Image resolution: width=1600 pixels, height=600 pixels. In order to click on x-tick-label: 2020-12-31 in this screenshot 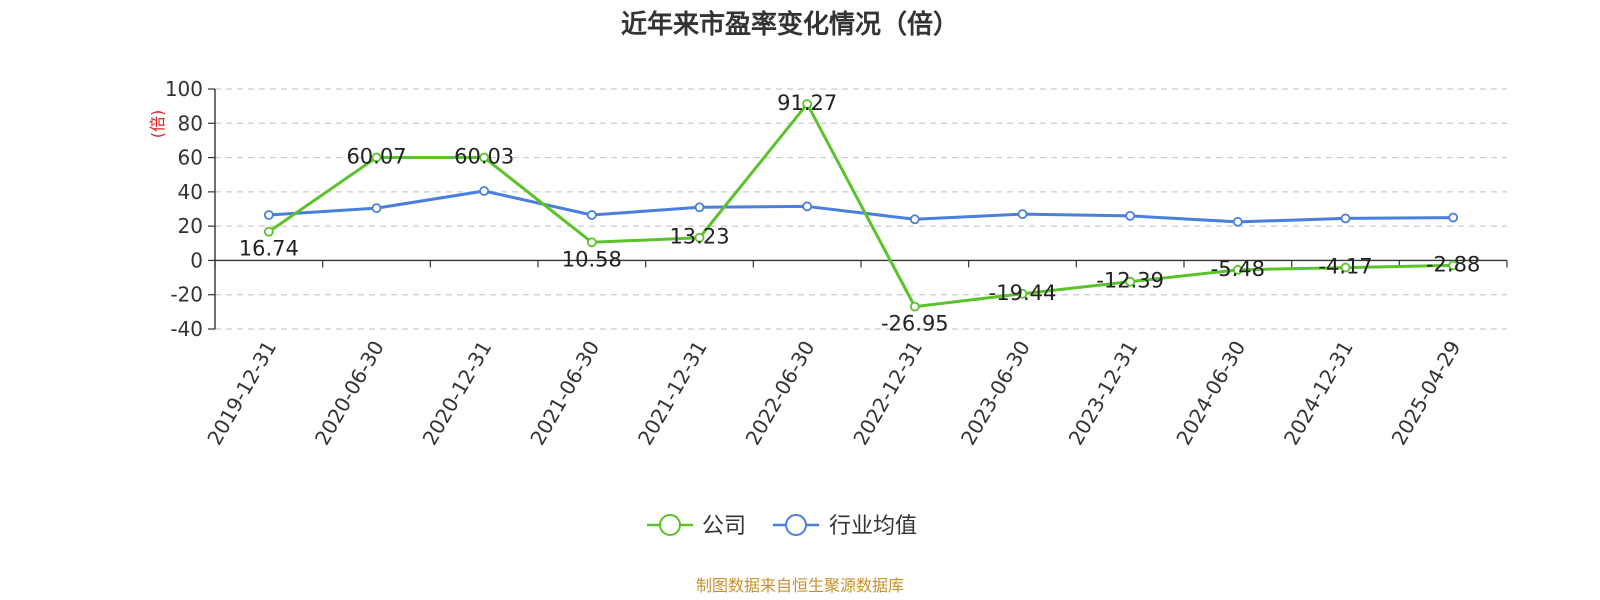, I will do `click(457, 392)`.